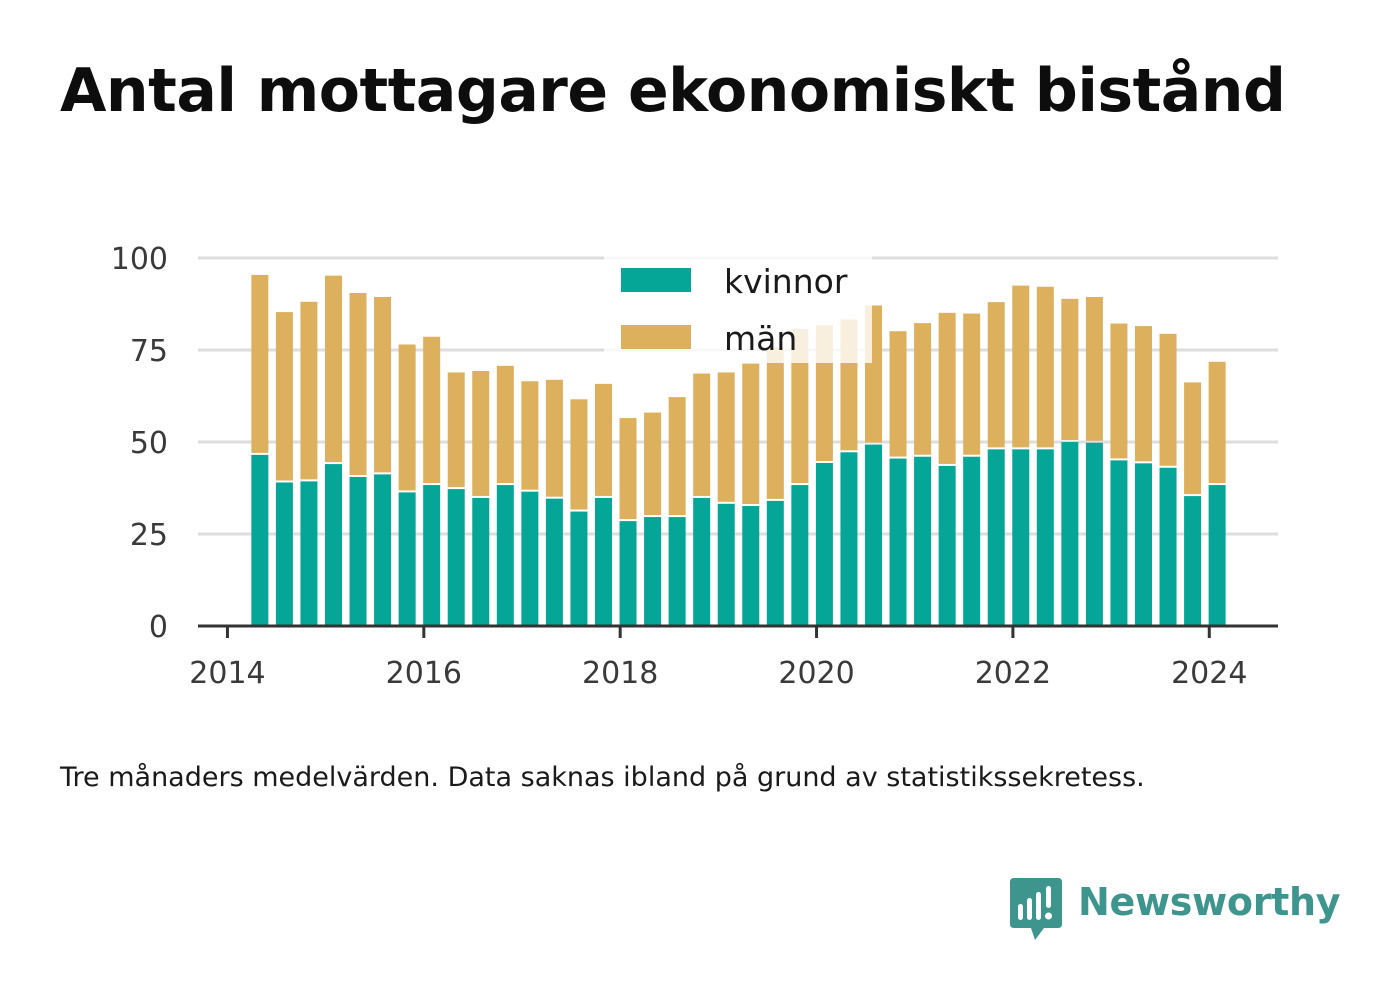  Describe the element at coordinates (1013, 673) in the screenshot. I see `x-tick-label: 2022` at that location.